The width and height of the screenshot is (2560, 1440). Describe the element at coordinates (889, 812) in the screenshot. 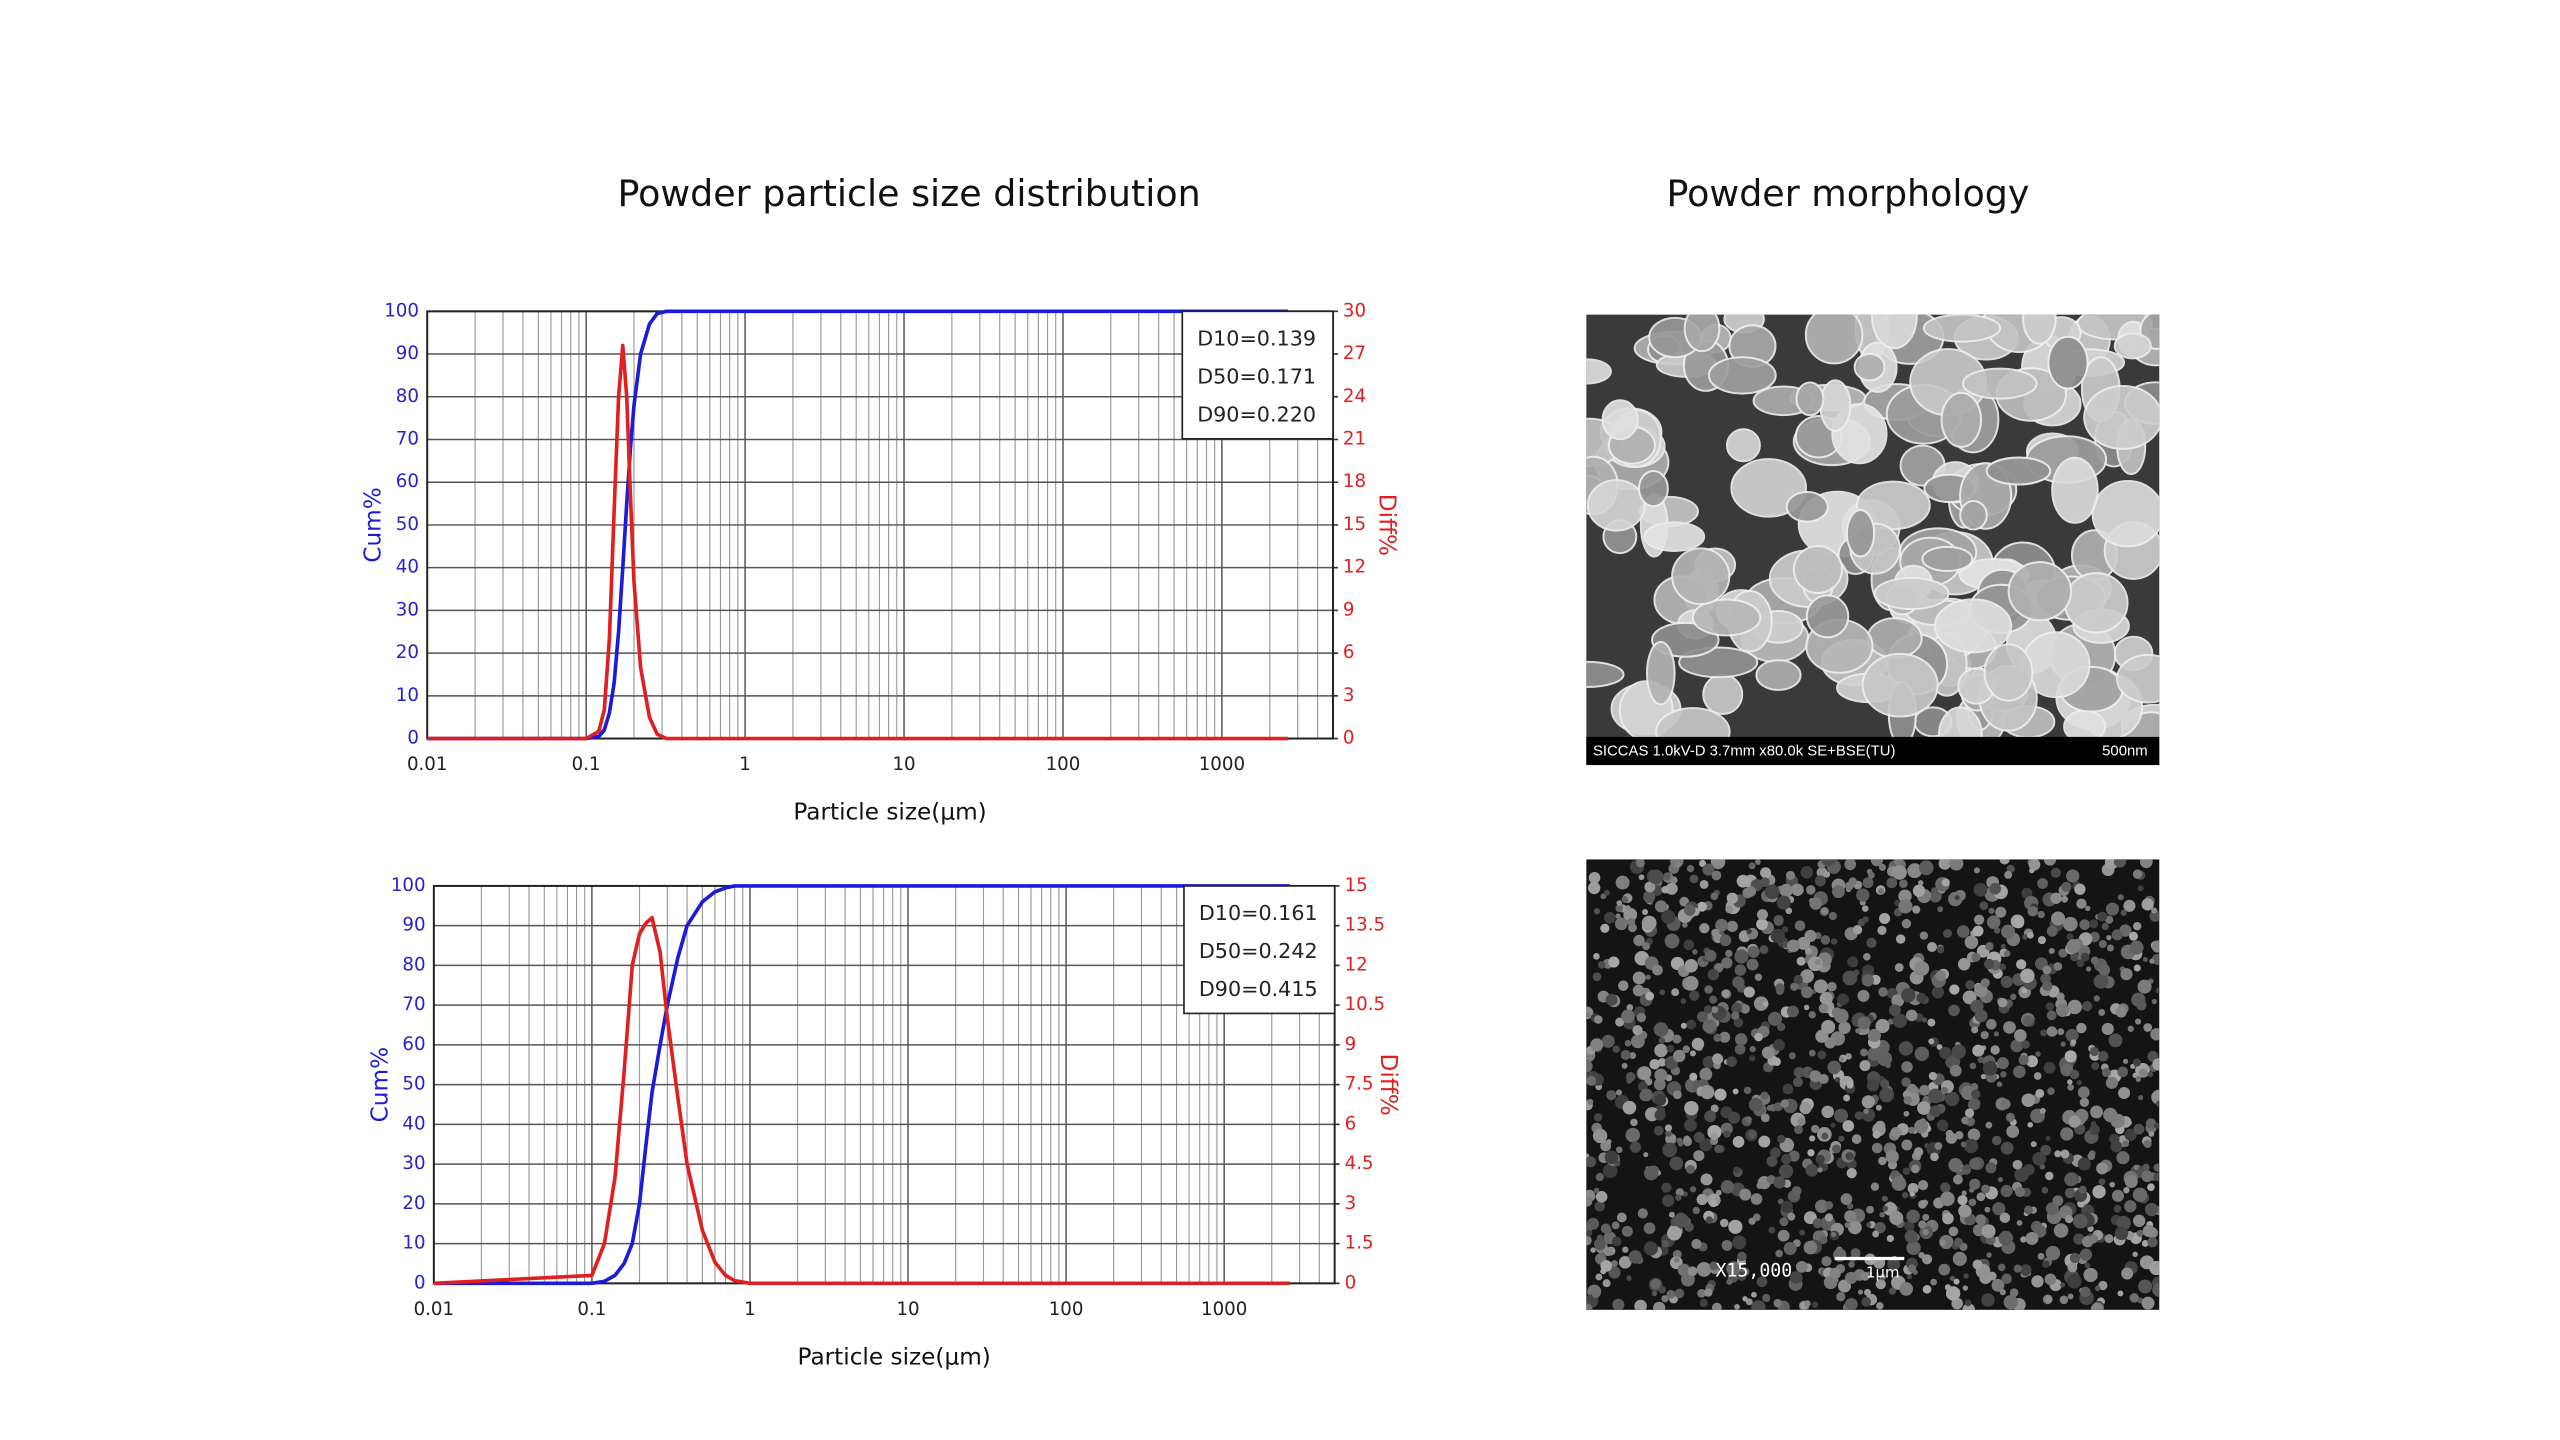

I see `x-axis-title: Particle size(μm)` at that location.